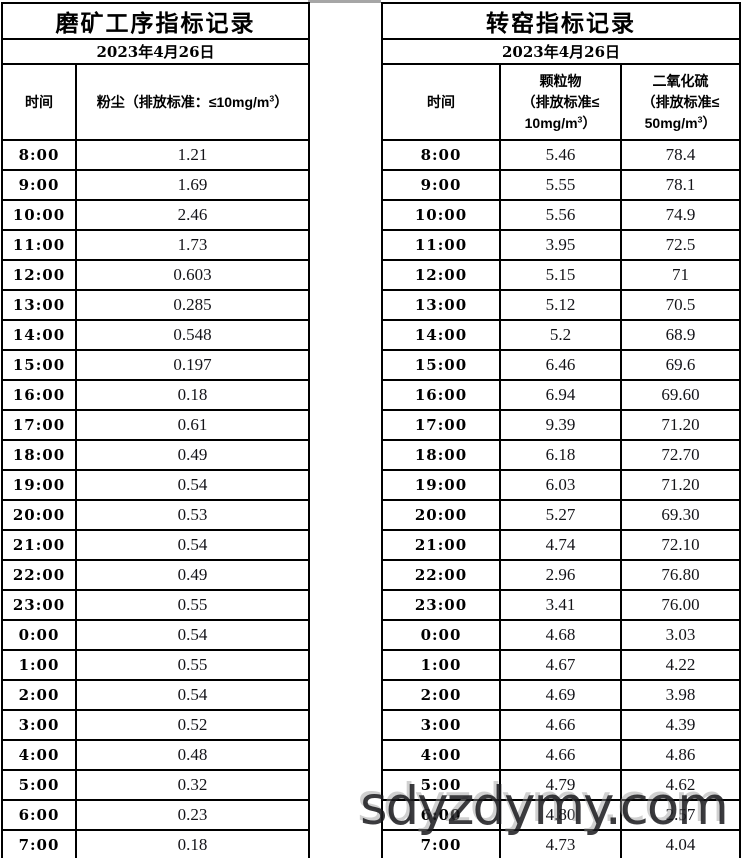 The height and width of the screenshot is (858, 741). Describe the element at coordinates (560, 365) in the screenshot. I see `pm-value-cell: 6.46` at that location.